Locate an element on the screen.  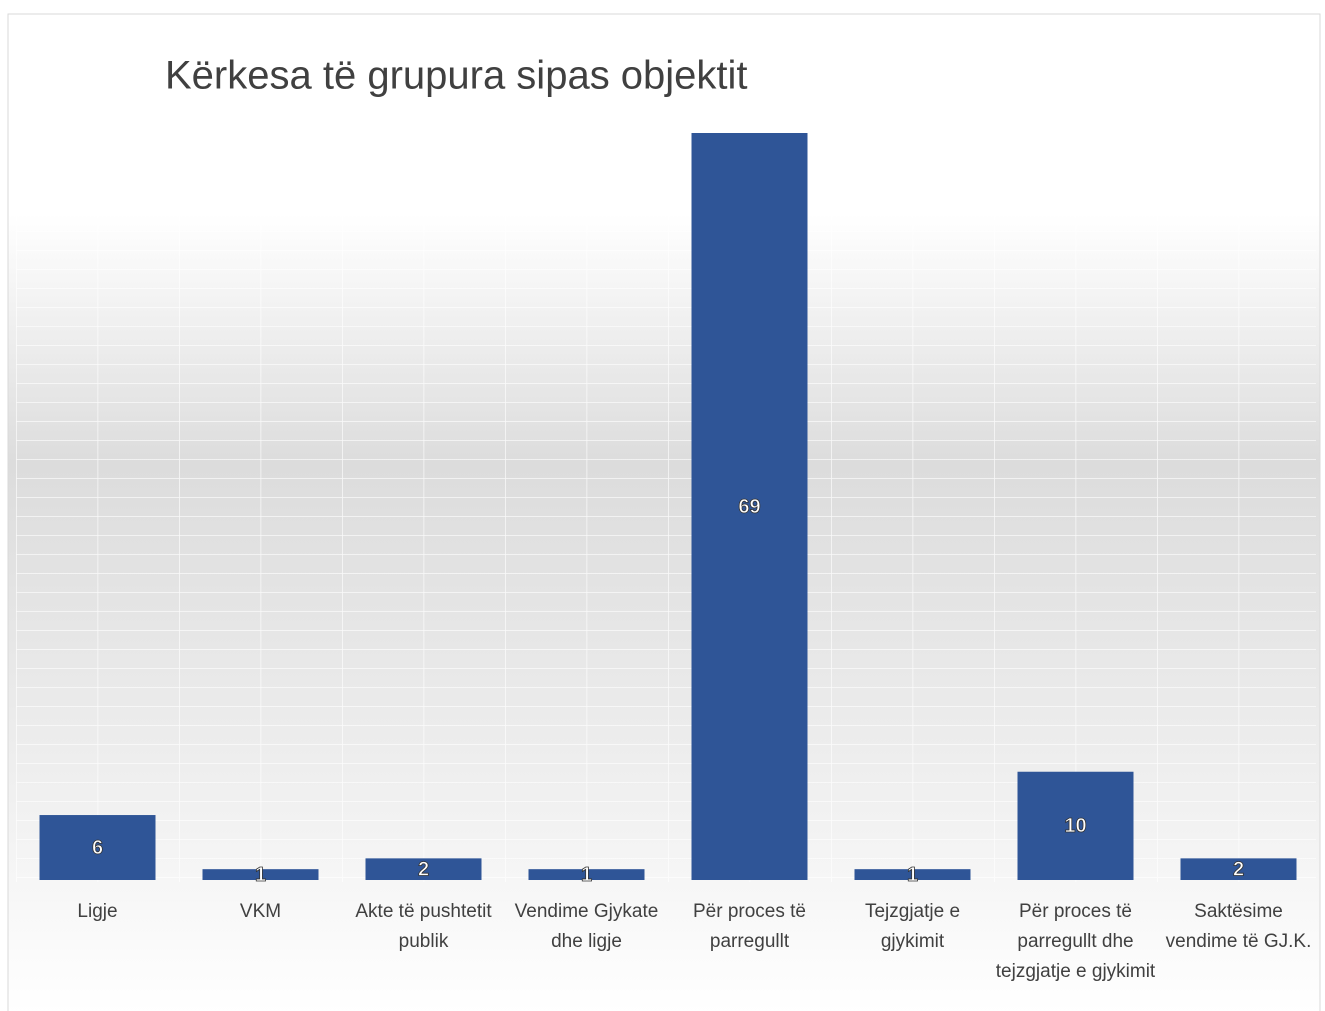
data-label: 69 is located at coordinates (749, 507).